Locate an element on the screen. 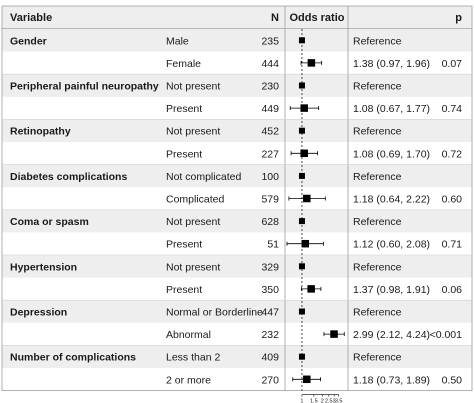 This screenshot has height=403, width=474. p-value: 0.06 is located at coordinates (452, 290).